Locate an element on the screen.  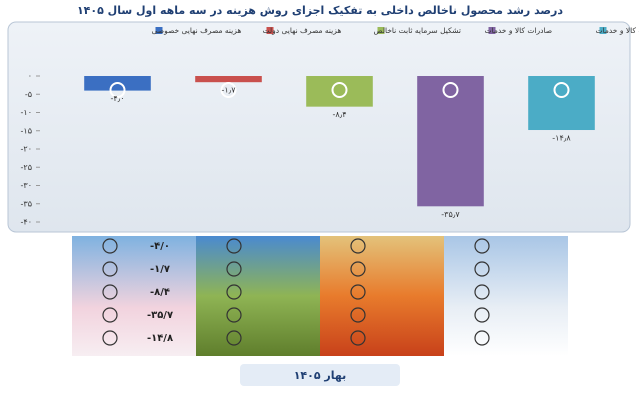
inset-label: -۴/۰ is located at coordinates (160, 246).